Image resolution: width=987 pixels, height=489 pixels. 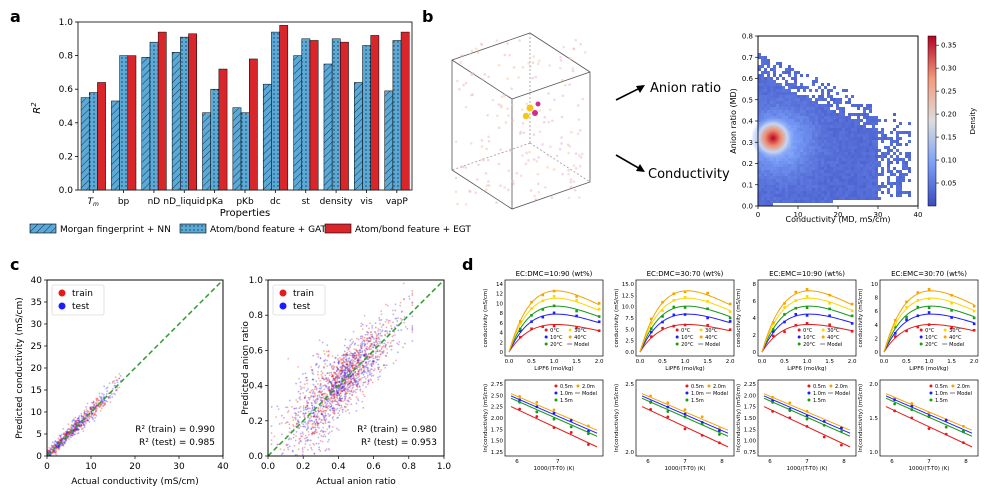 What do you see at coordinates (951, 303) in the screenshot?
I see `d-data-point` at bounding box center [951, 303].